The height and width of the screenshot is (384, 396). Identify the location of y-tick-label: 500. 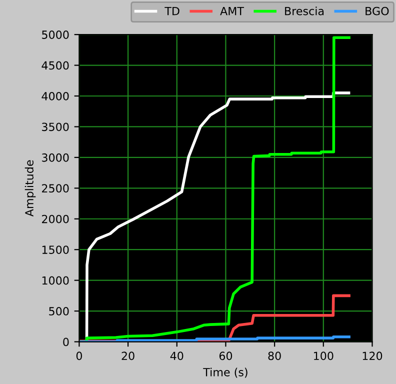
(59, 311).